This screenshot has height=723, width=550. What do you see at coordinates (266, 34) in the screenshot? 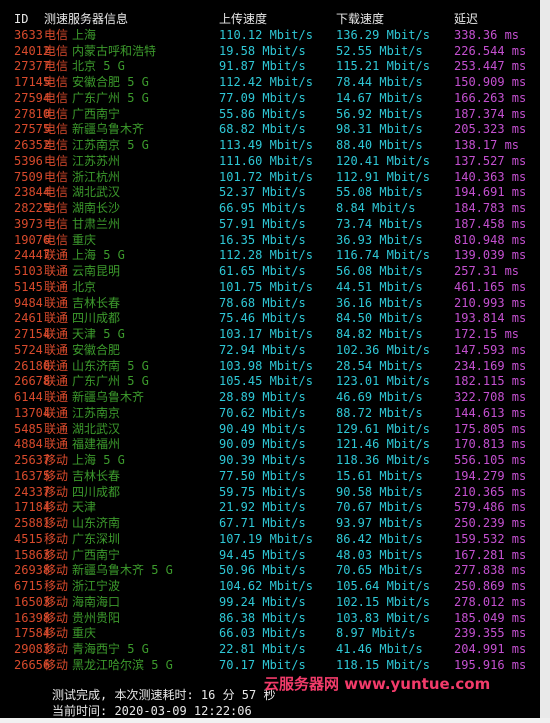
I see `row-upload: 110.12 Mbit/s` at bounding box center [266, 34].